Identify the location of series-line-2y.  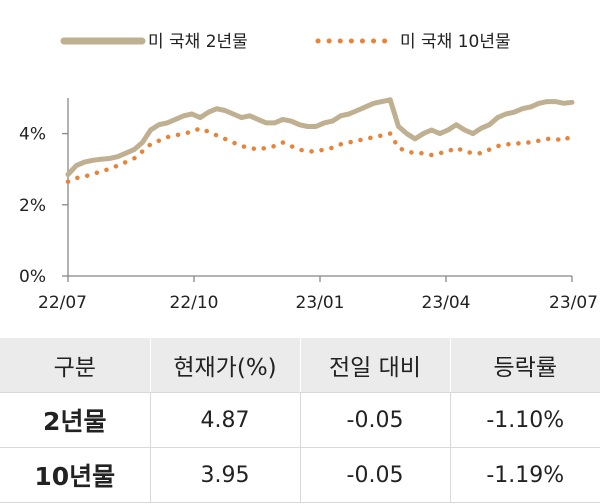
(320, 137).